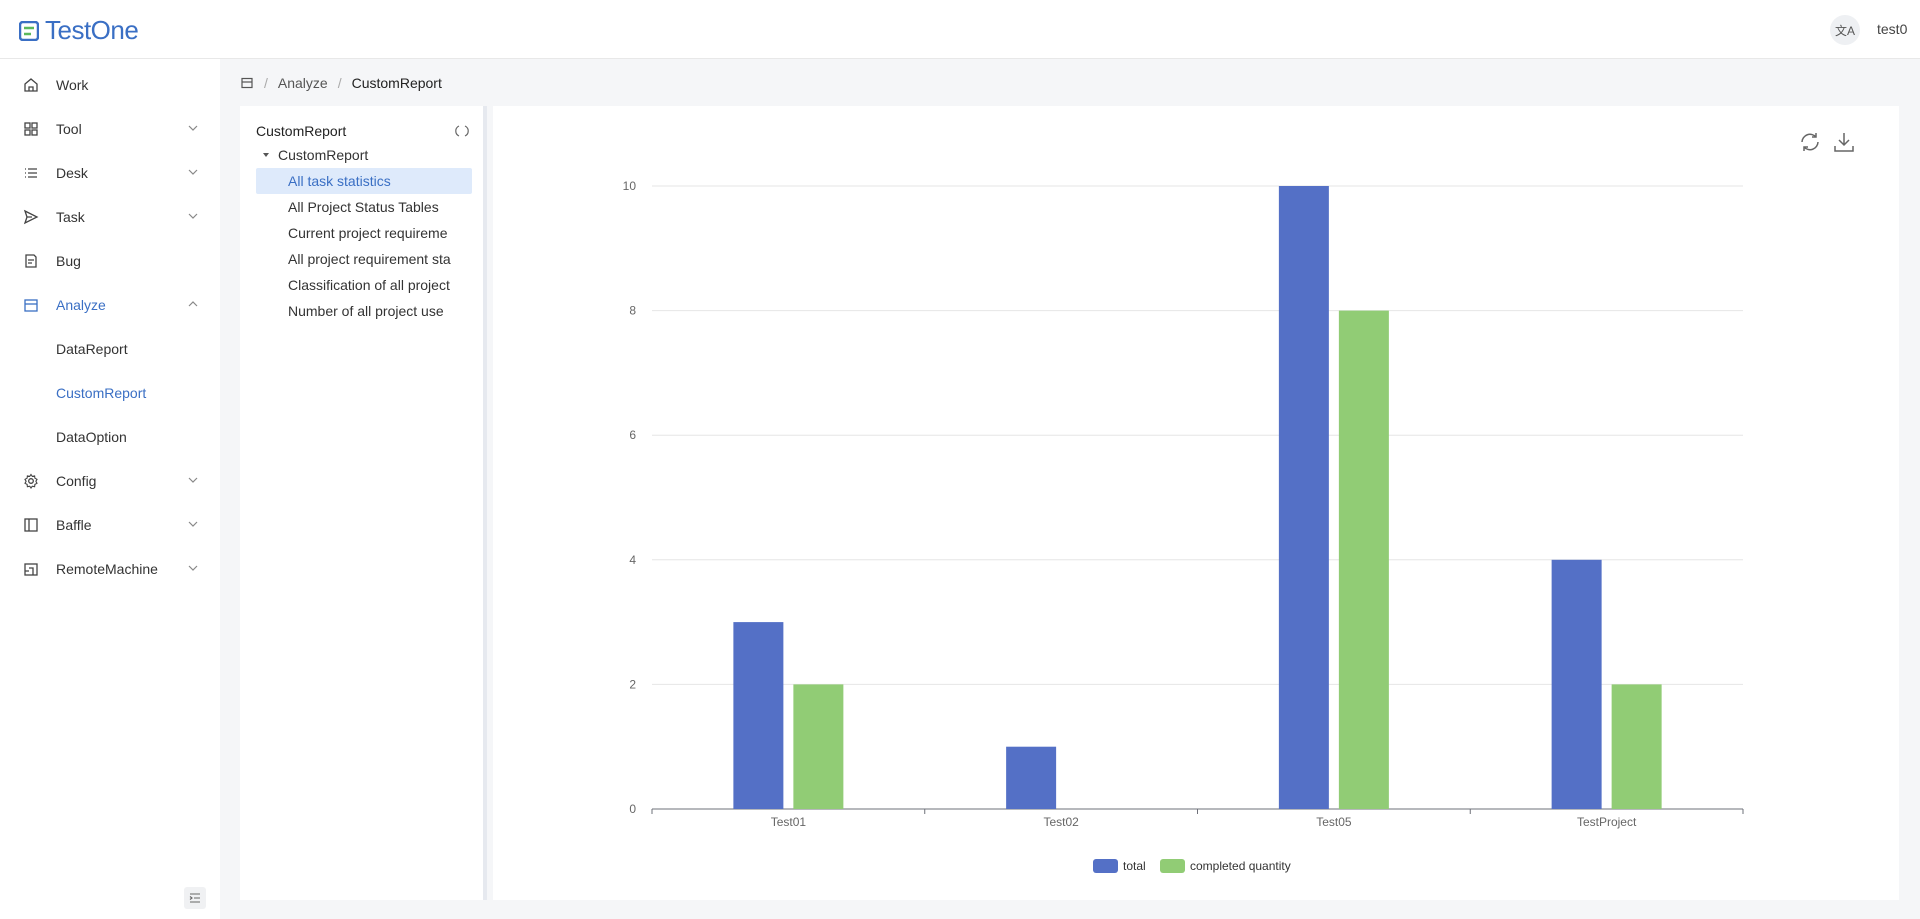 The height and width of the screenshot is (919, 1920). Describe the element at coordinates (632, 435) in the screenshot. I see `y-tick-label: 6` at that location.